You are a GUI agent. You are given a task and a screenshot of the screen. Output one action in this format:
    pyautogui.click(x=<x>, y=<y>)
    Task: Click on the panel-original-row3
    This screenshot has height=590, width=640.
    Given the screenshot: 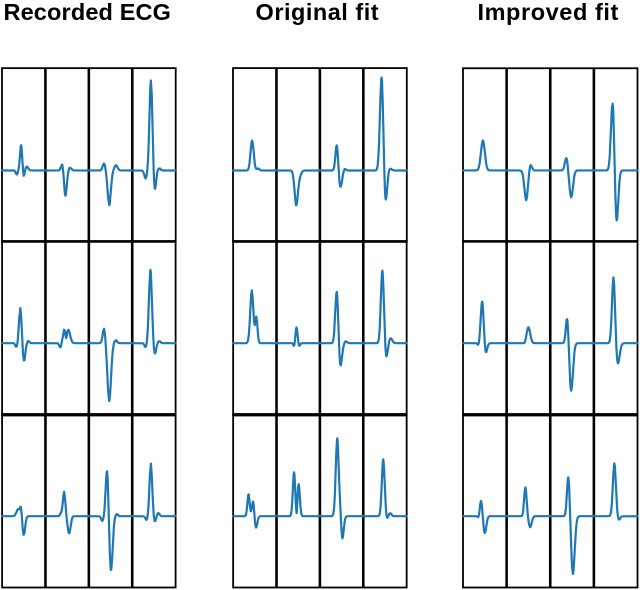 What is the action you would take?
    pyautogui.click(x=319, y=501)
    